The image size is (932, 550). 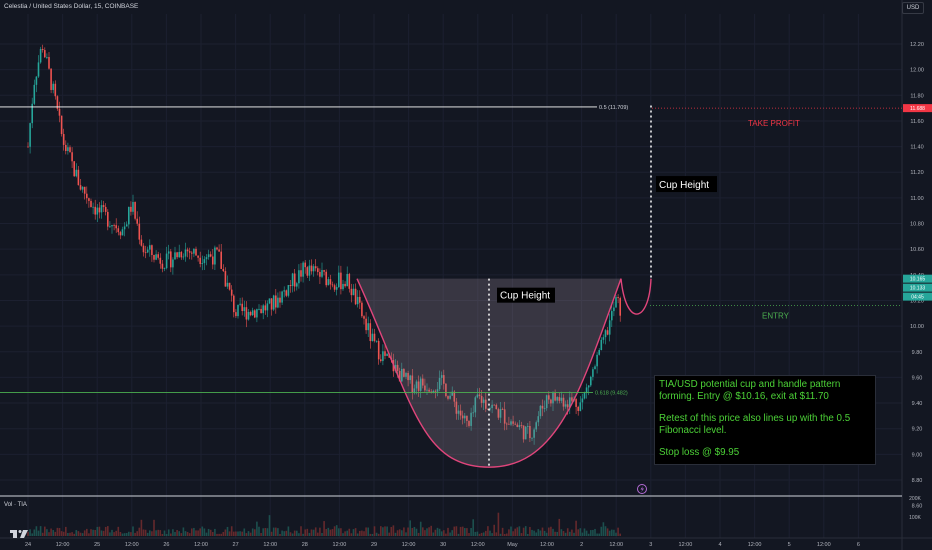 I want to click on cup-fill, so click(x=489, y=373).